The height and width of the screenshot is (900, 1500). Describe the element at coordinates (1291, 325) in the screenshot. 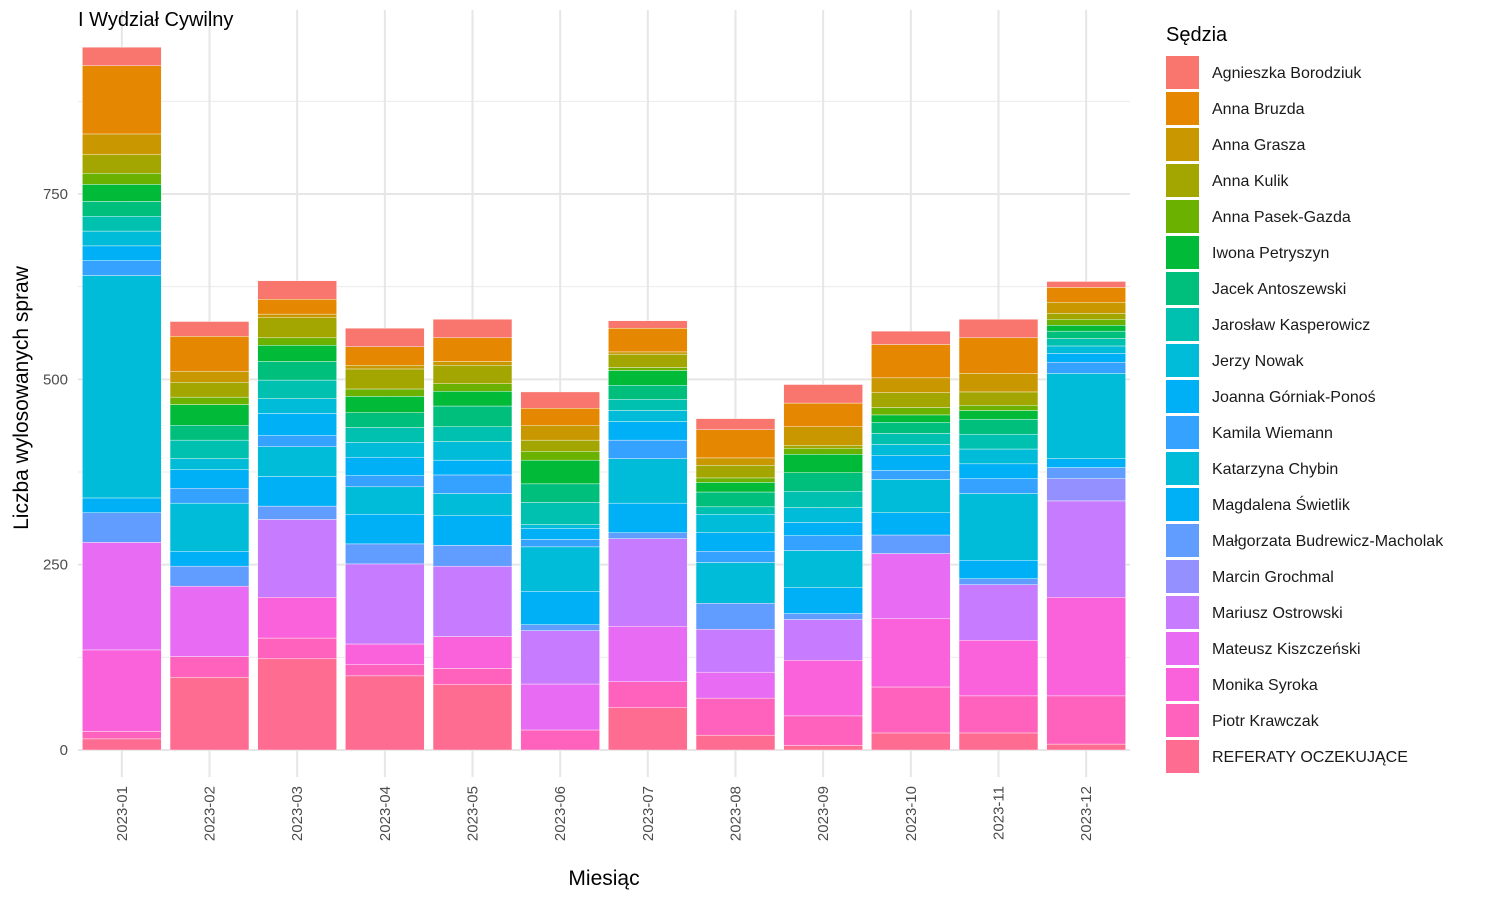

I see `legend-label: Jarosław Kasperowicz` at that location.